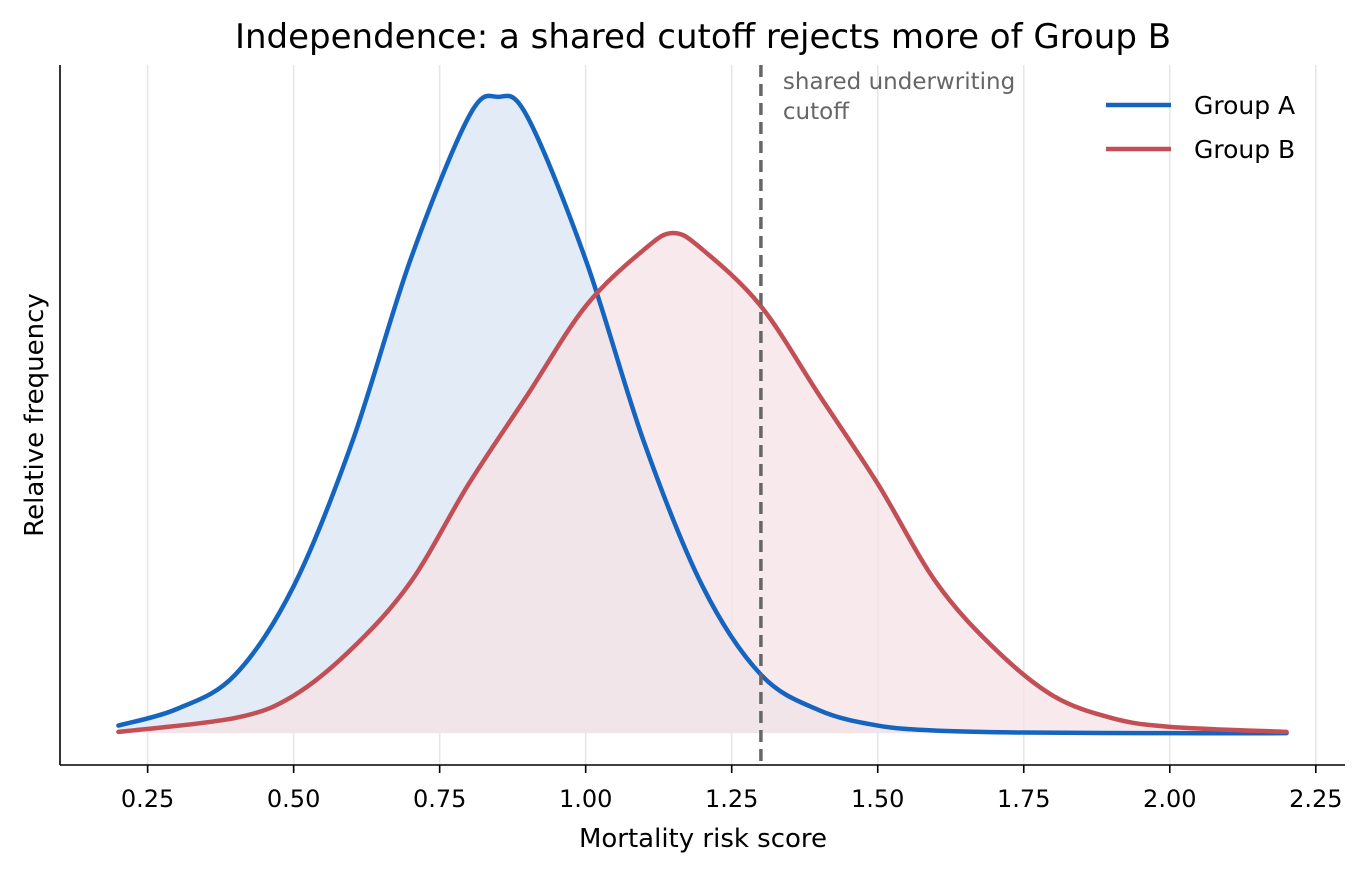 The image size is (1369, 874). I want to click on x-tick-label: 2.00, so click(1169, 799).